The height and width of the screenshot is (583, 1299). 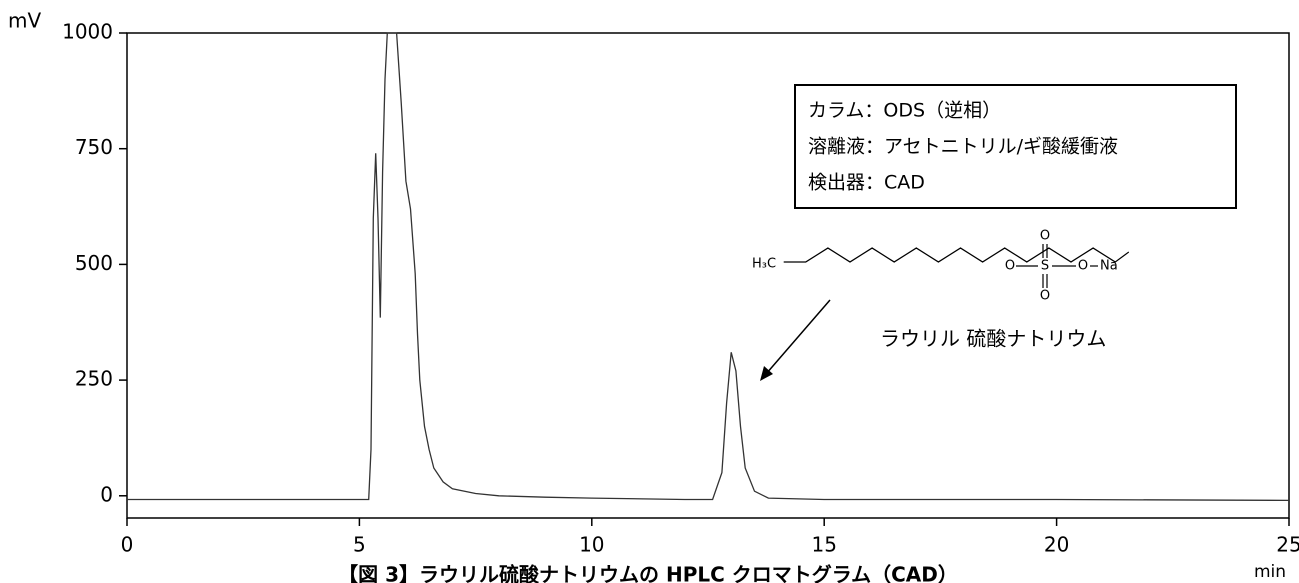 What do you see at coordinates (1045, 266) in the screenshot?
I see `atom: S` at bounding box center [1045, 266].